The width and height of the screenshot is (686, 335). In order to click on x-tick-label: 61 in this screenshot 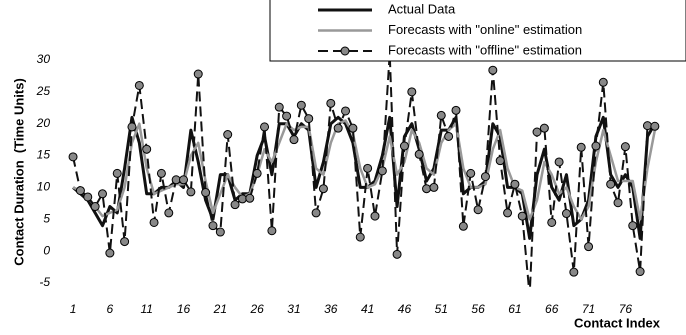, I will do `click(514, 309)`.